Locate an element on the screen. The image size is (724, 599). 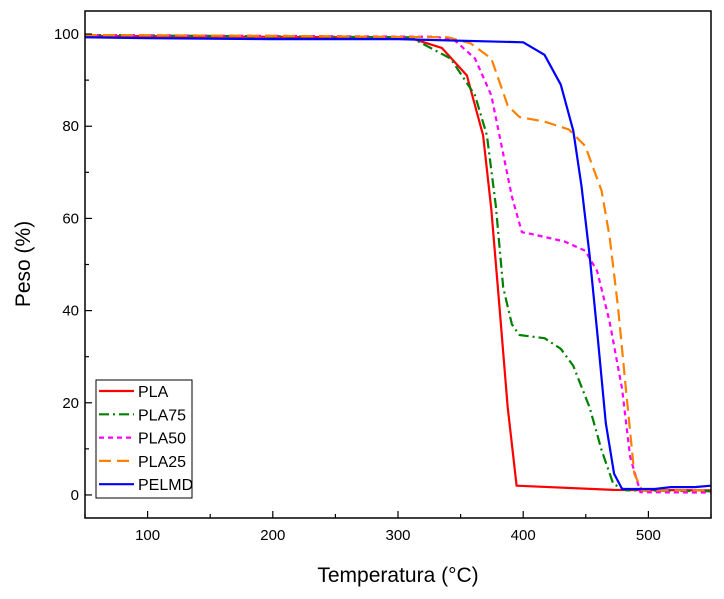
y-tick-label: 60 is located at coordinates (70, 218).